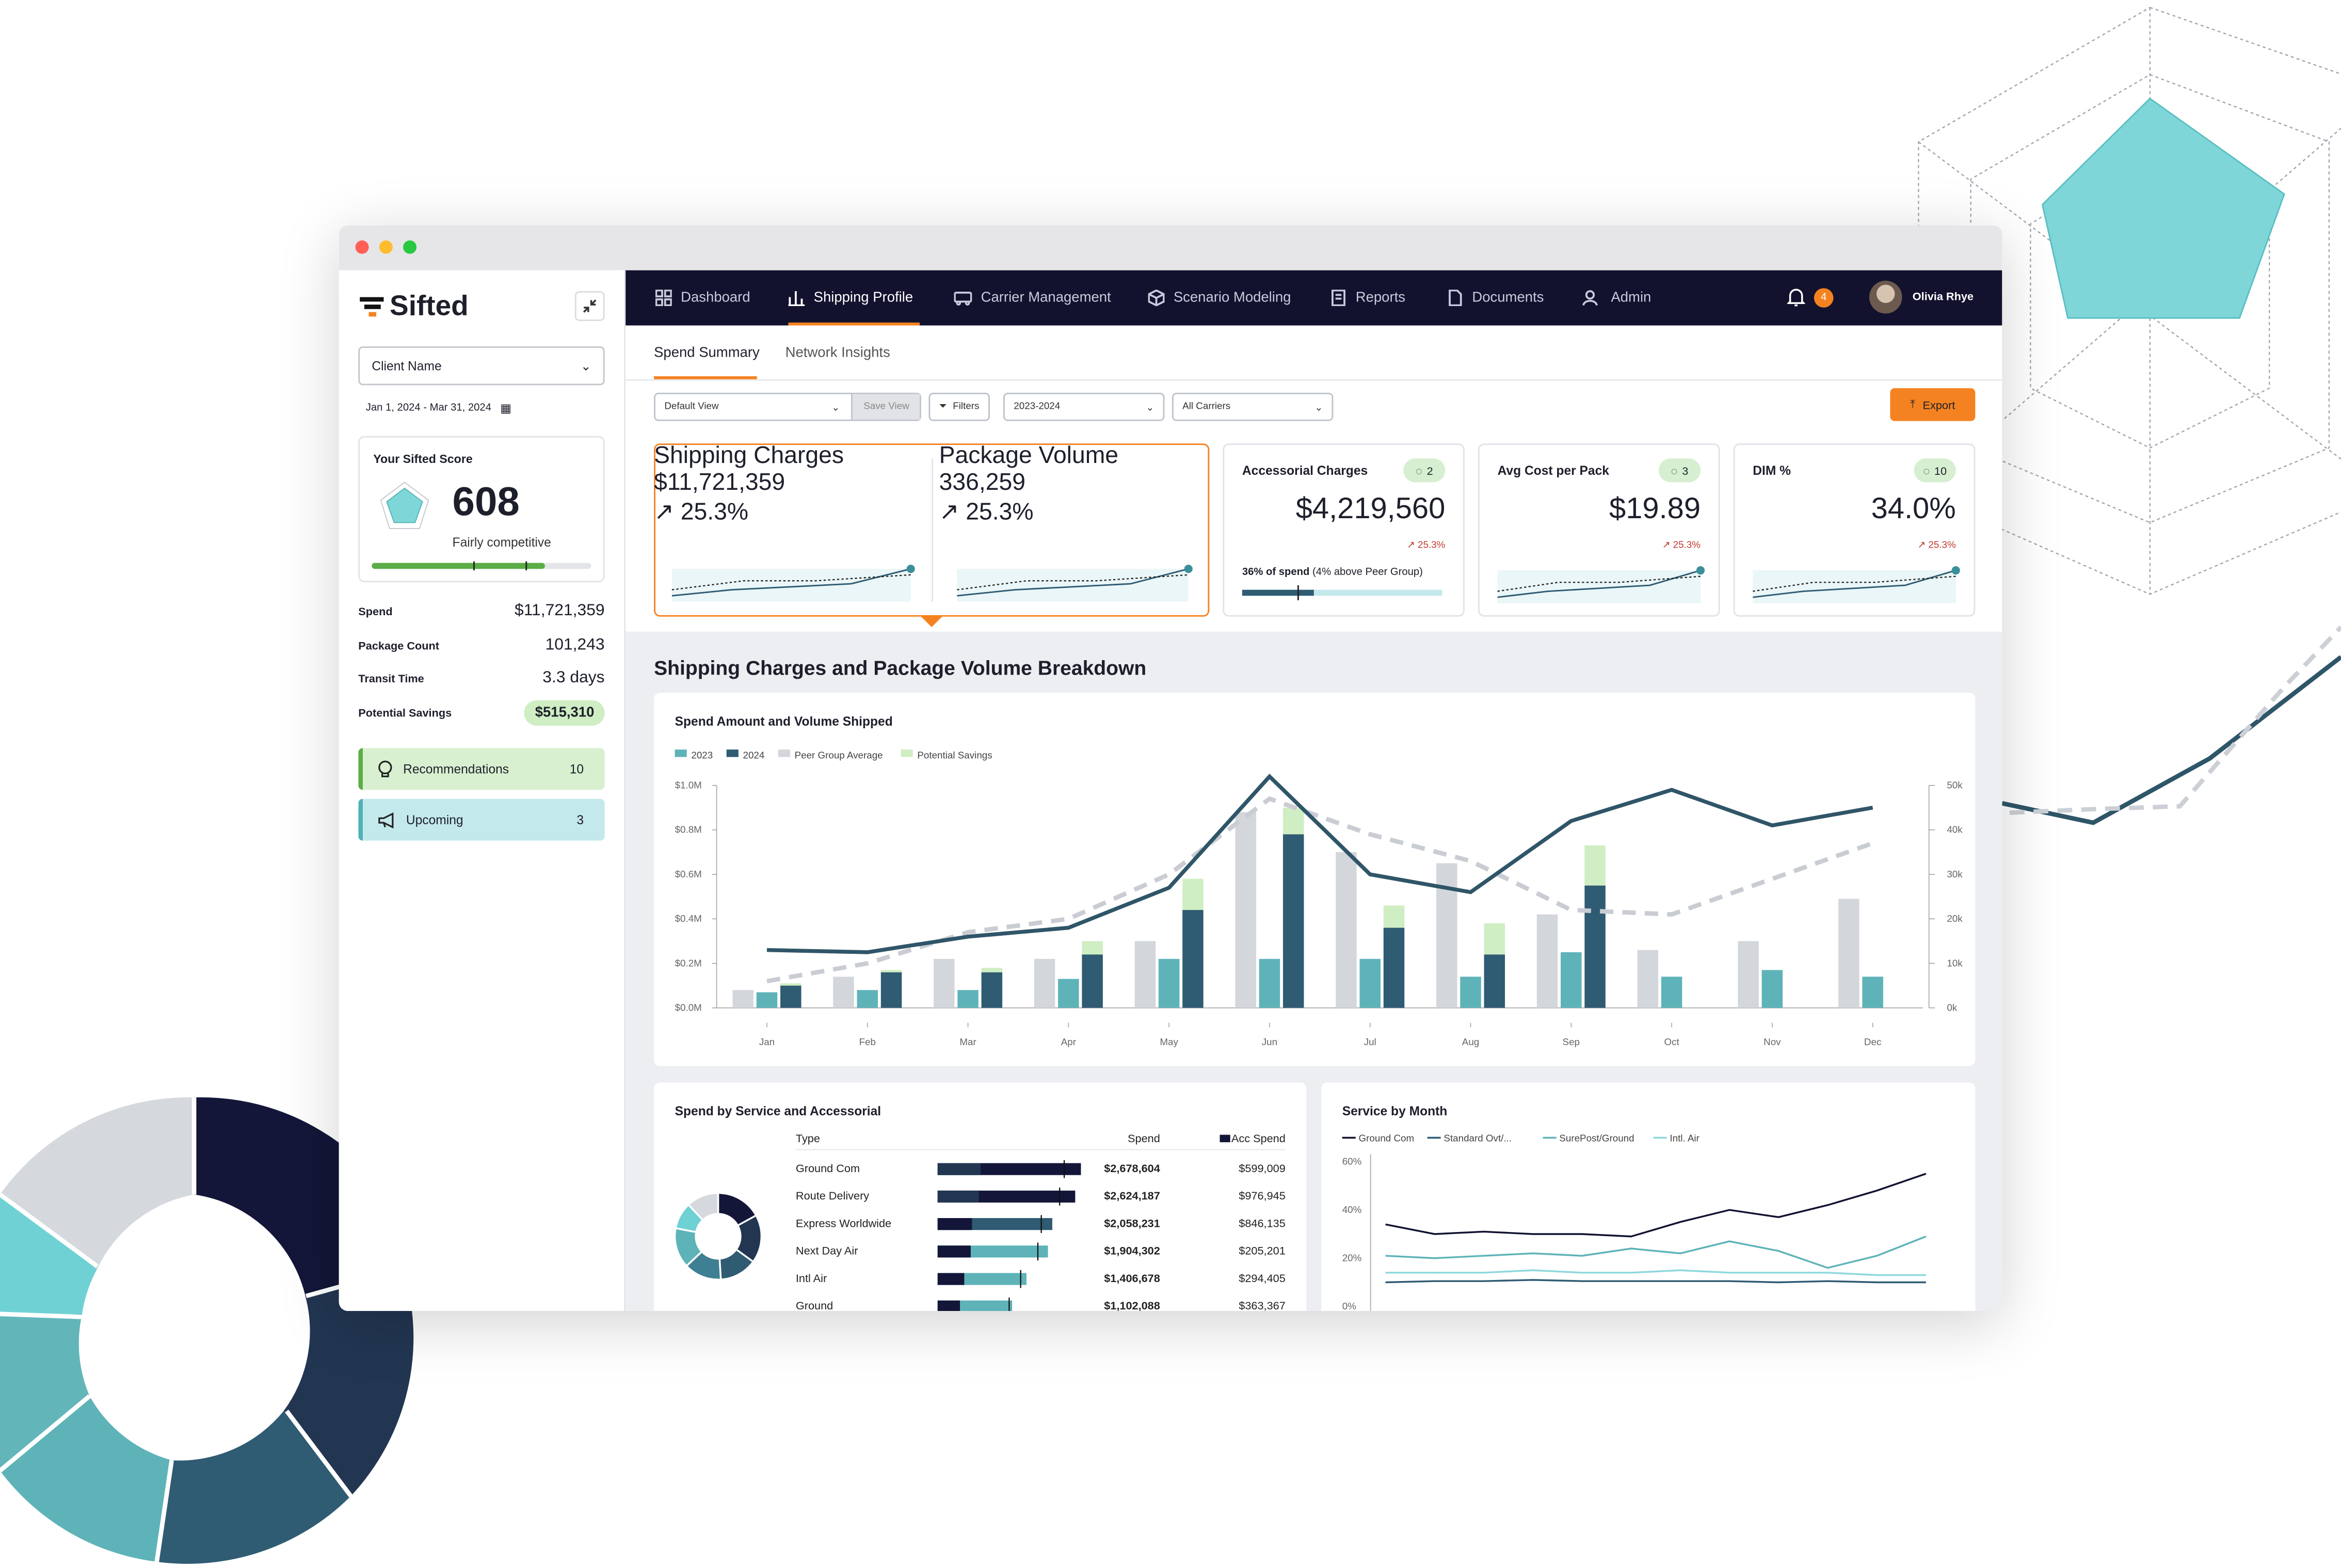 The height and width of the screenshot is (1568, 2341). Describe the element at coordinates (963, 299) in the screenshot. I see `truck-icon` at that location.